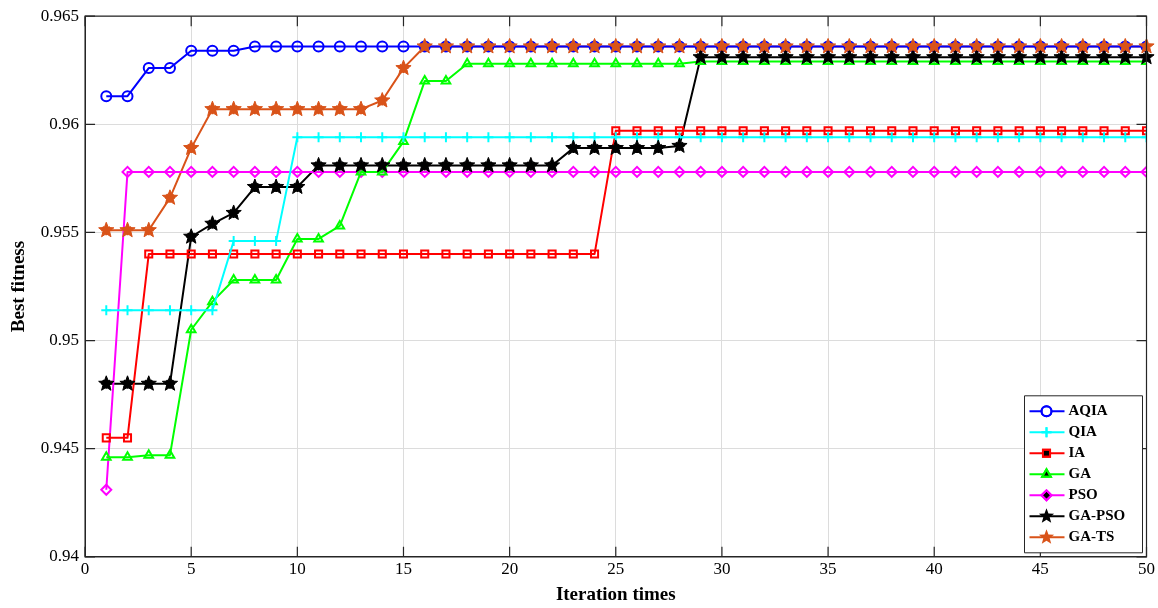 This screenshot has width=1158, height=608. What do you see at coordinates (18, 286) in the screenshot?
I see `y-axis-title: Best fitness` at bounding box center [18, 286].